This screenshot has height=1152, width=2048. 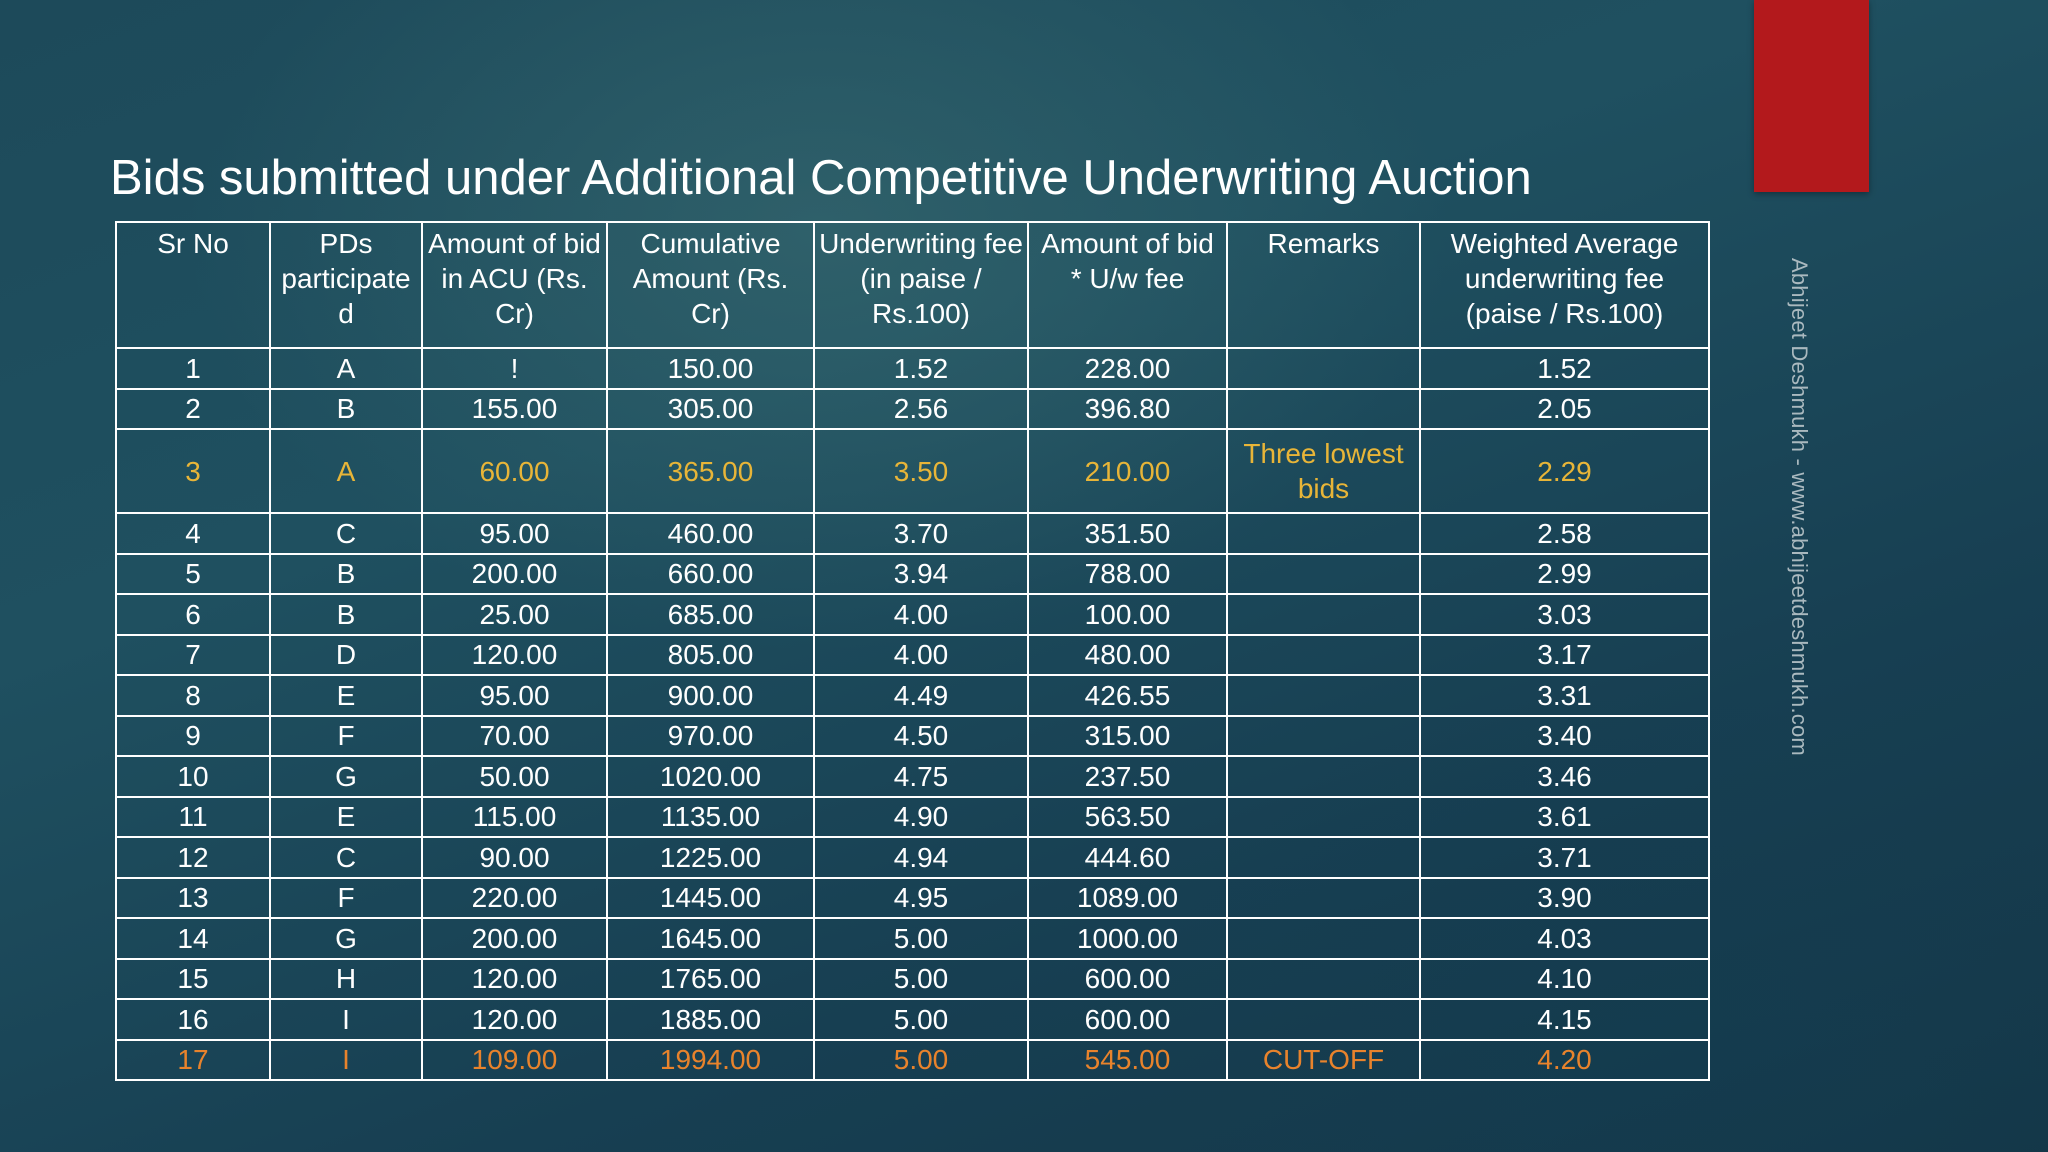 What do you see at coordinates (346, 1019) in the screenshot?
I see `cell-pd: I` at bounding box center [346, 1019].